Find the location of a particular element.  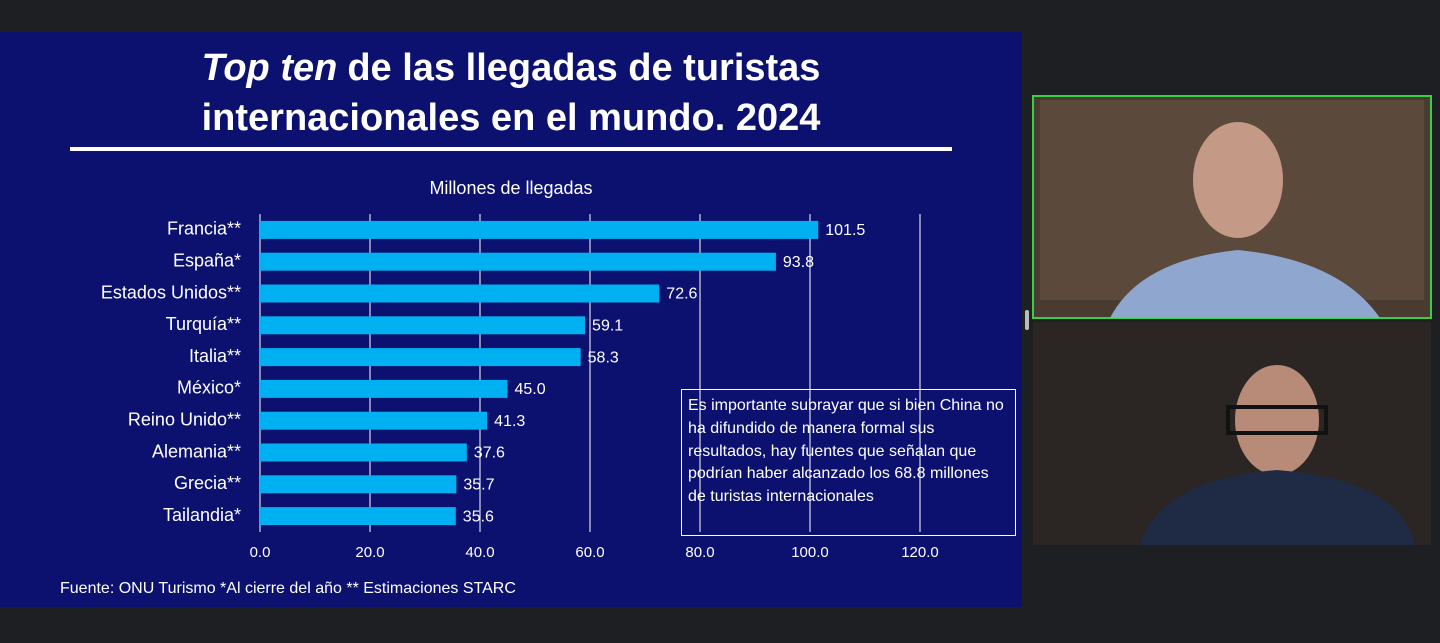

x-tick-label: 80.0 is located at coordinates (699, 552).